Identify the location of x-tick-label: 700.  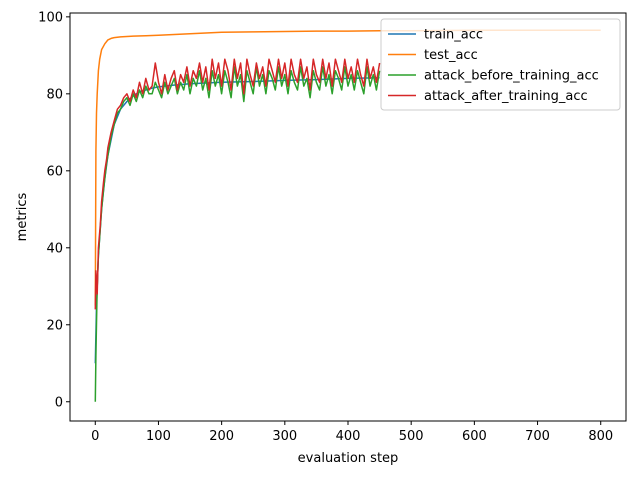
(537, 436).